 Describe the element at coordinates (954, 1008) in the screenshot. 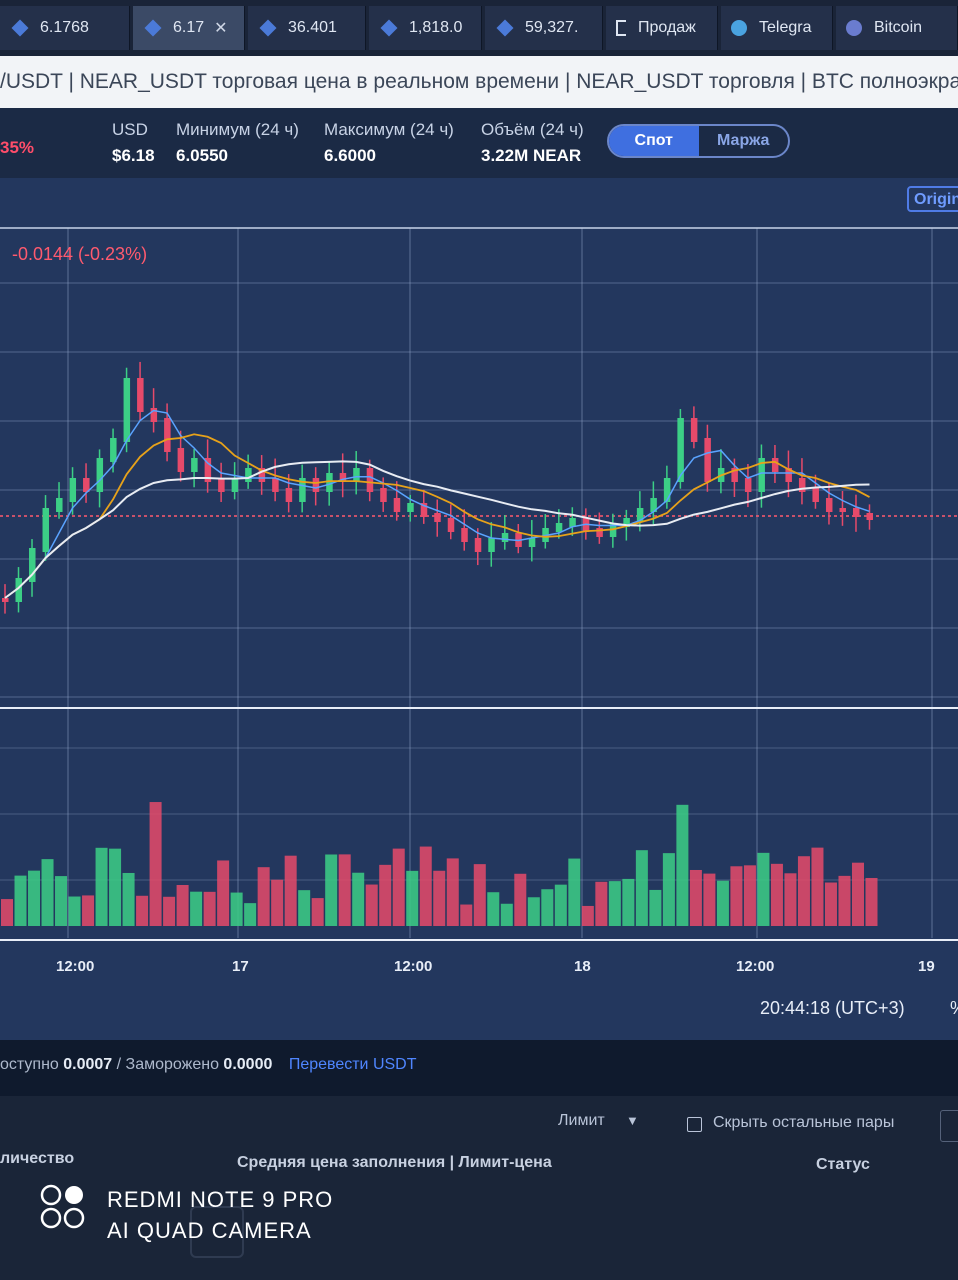

I see `percent-scale-toggle: %` at that location.